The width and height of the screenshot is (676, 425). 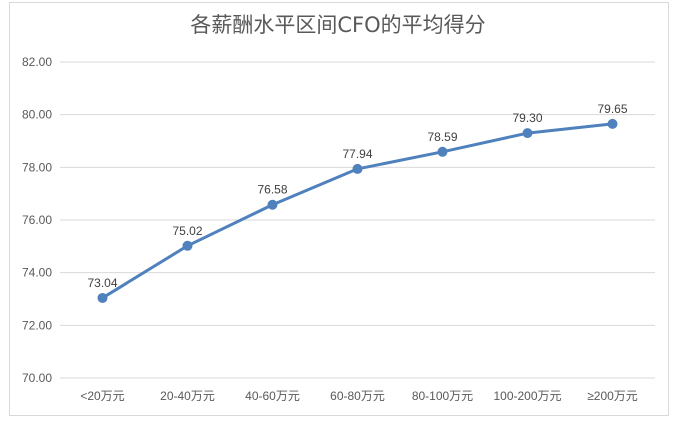 I want to click on chart-title: 各薪酬水平区间CFO的平均得分, so click(x=338, y=25).